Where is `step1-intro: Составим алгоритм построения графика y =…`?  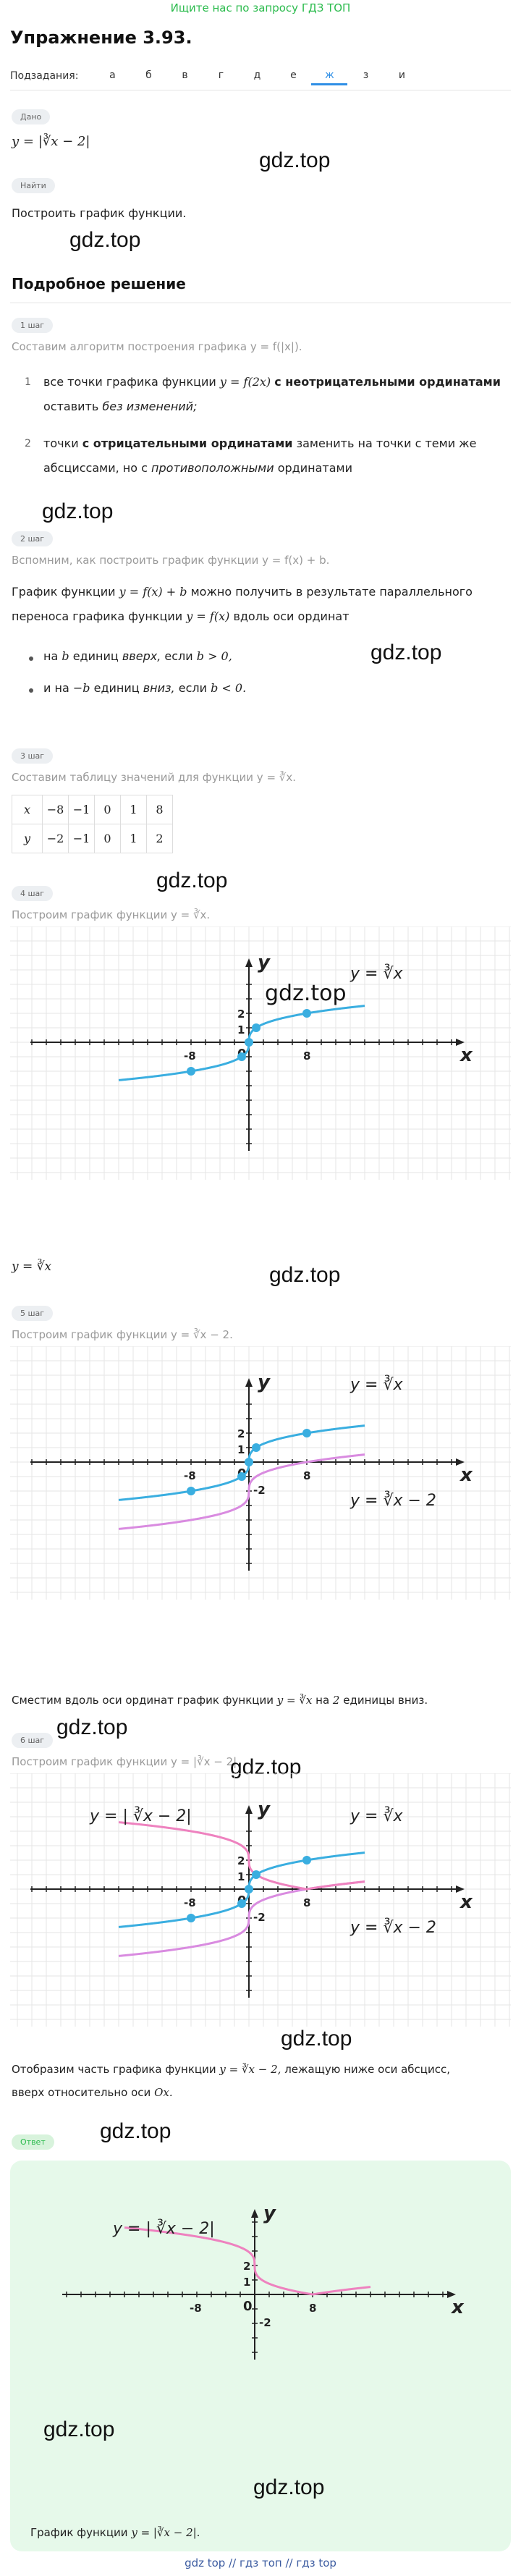 step1-intro: Составим алгоритм построения графика y =… is located at coordinates (157, 346).